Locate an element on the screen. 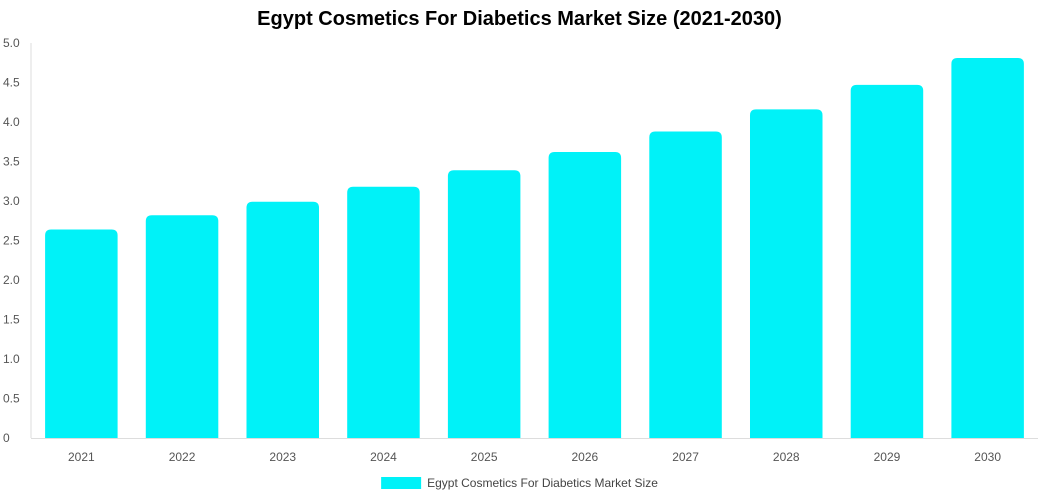 The image size is (1039, 500). x-tick-label: 2027 is located at coordinates (685, 457).